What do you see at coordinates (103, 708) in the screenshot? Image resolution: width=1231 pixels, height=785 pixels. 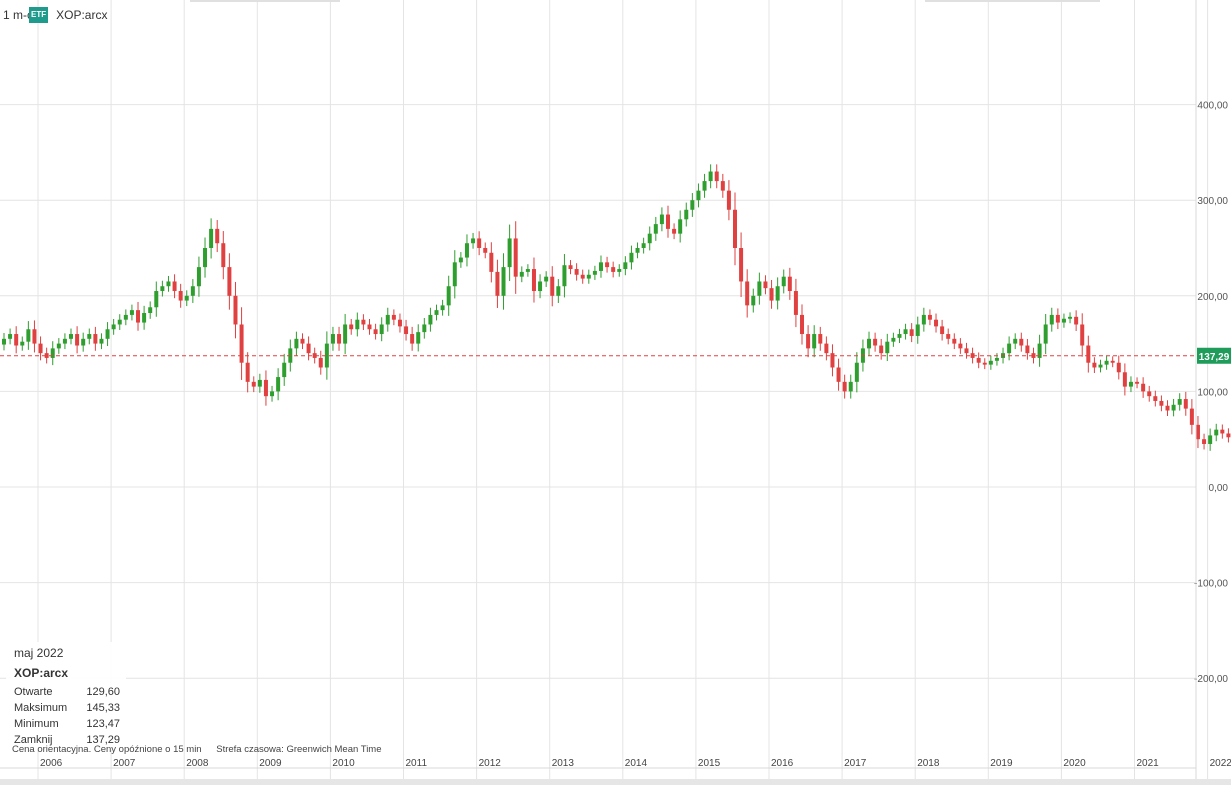 I see `info-value: 145,33` at bounding box center [103, 708].